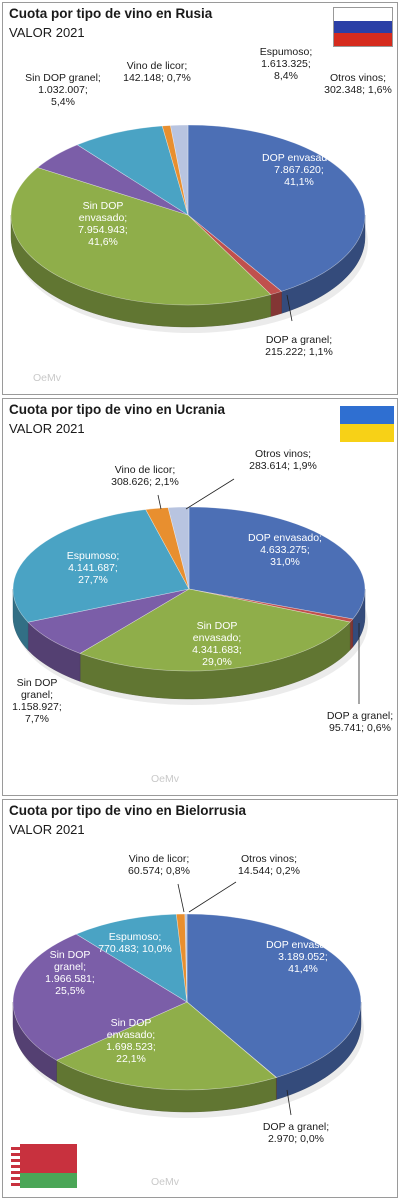 This screenshot has width=400, height=1199. I want to click on data-label-sin-dop-envasado: Sin DOP envasado; 7.954.943; 41,6%, so click(103, 224).